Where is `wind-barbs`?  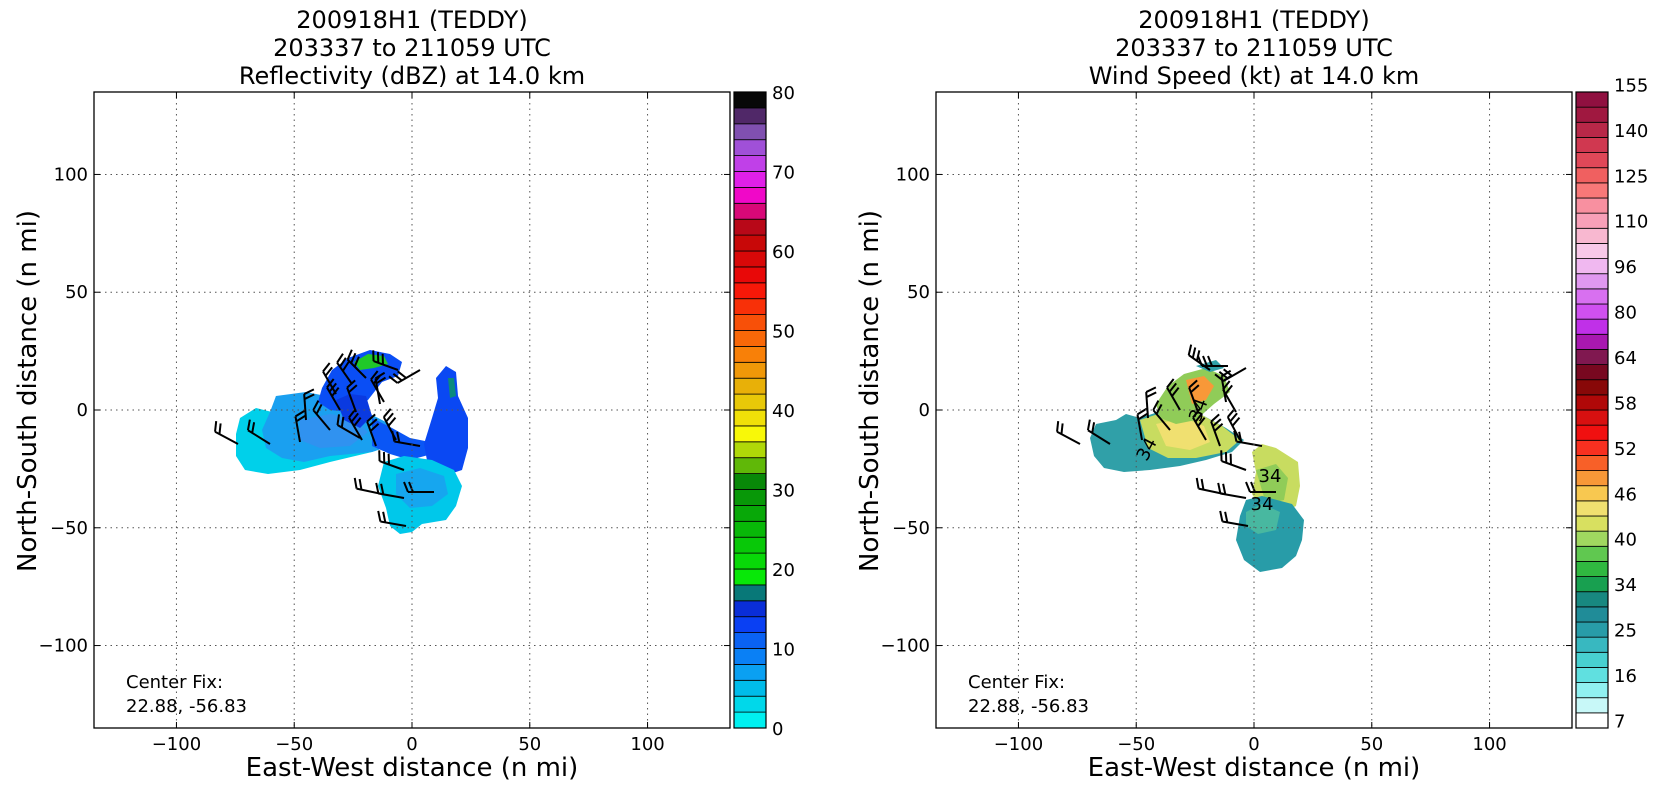
wind-barbs is located at coordinates (1166, 435).